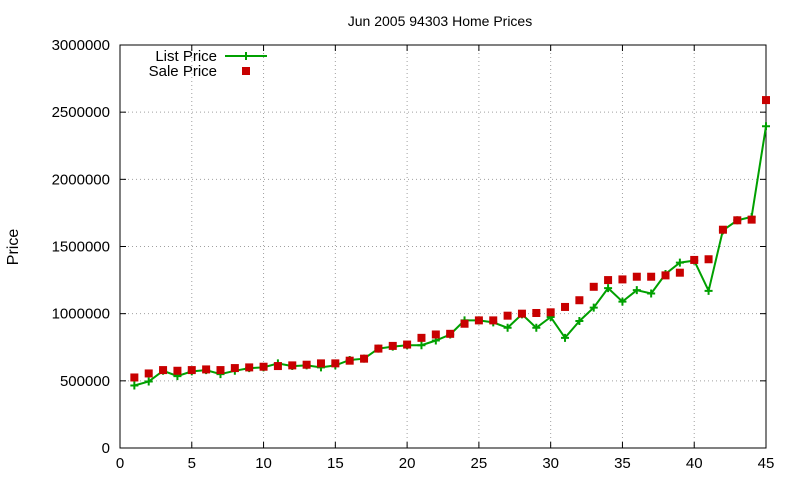 The image size is (800, 480). Describe the element at coordinates (186, 56) in the screenshot. I see `legend-label-list-price: List Price` at that location.